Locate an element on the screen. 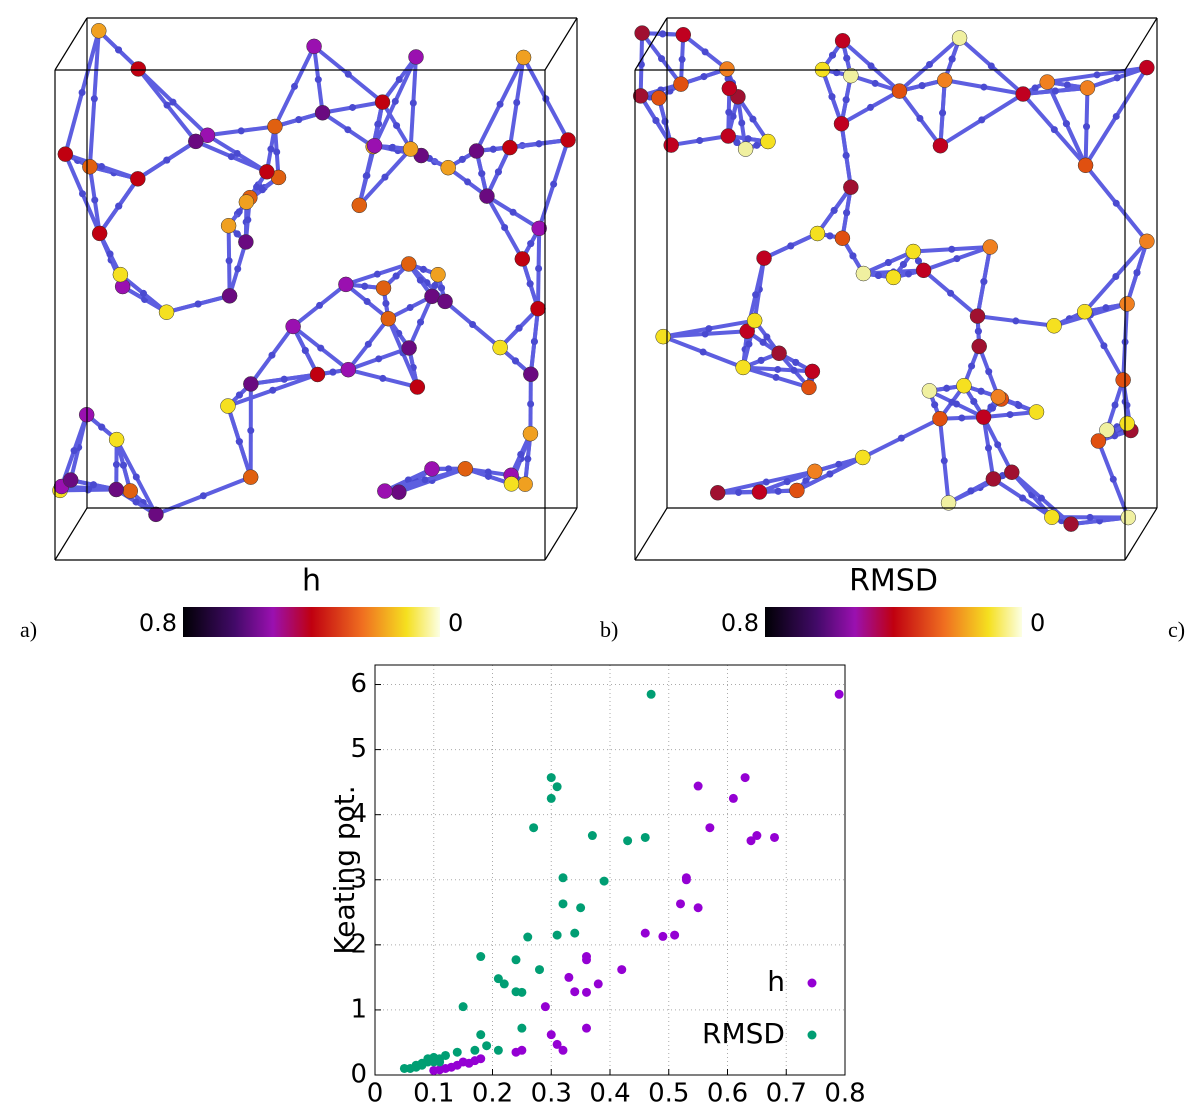 The image size is (1193, 1108). x-tick-label: 0.5 is located at coordinates (668, 1093).